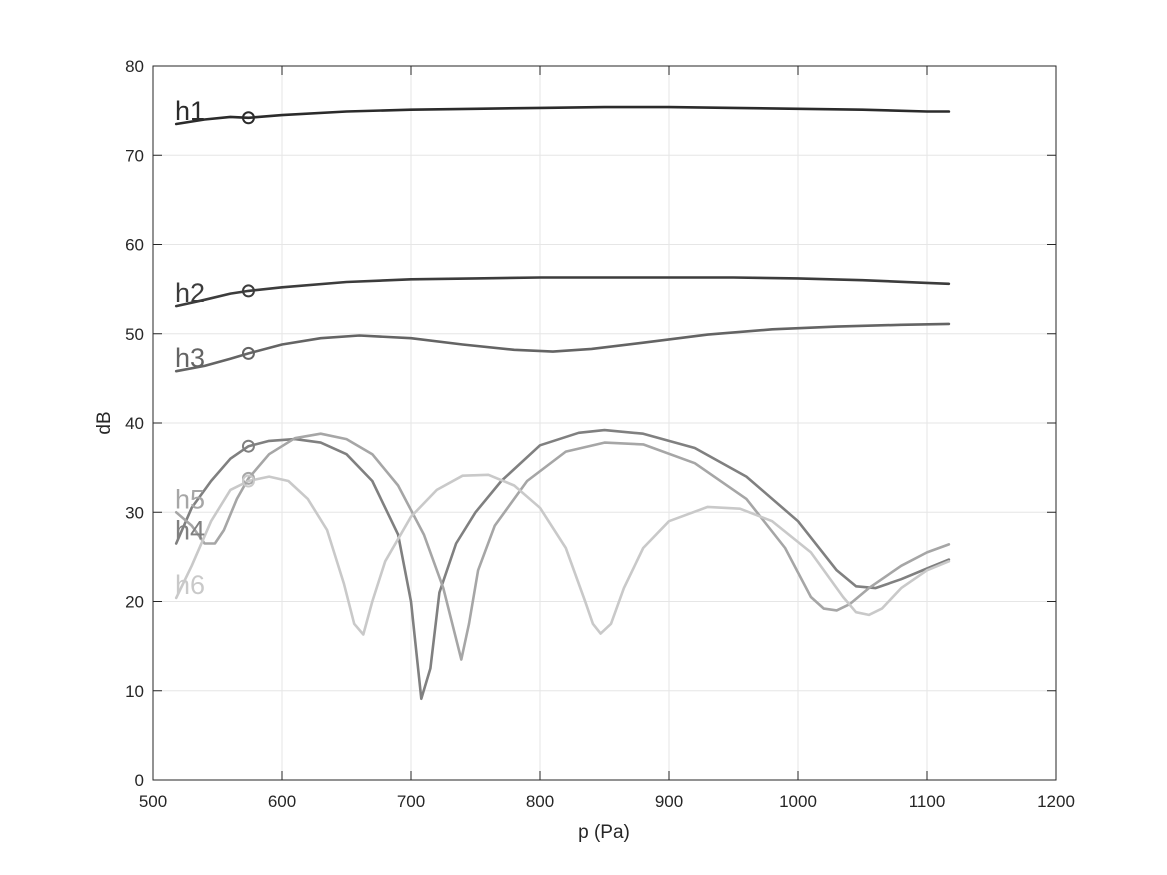  I want to click on series-line-h3, so click(562, 347).